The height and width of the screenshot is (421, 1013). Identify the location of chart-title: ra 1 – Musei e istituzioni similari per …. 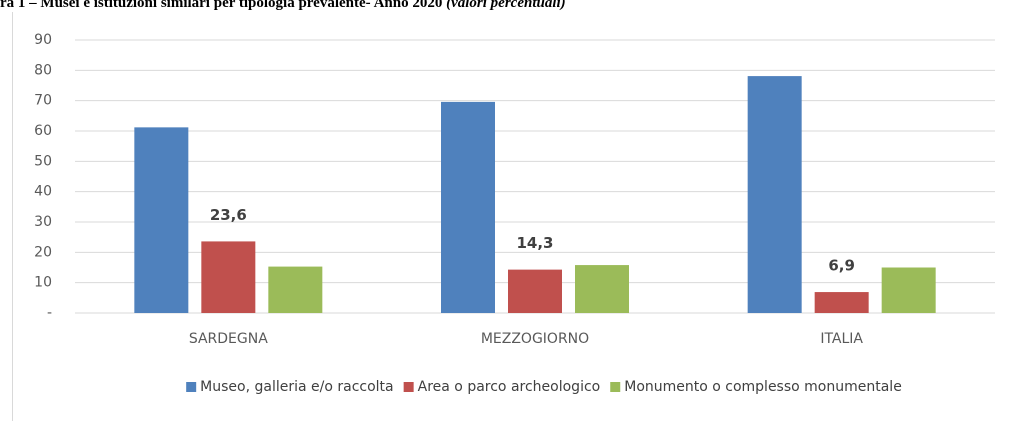
(283, 5).